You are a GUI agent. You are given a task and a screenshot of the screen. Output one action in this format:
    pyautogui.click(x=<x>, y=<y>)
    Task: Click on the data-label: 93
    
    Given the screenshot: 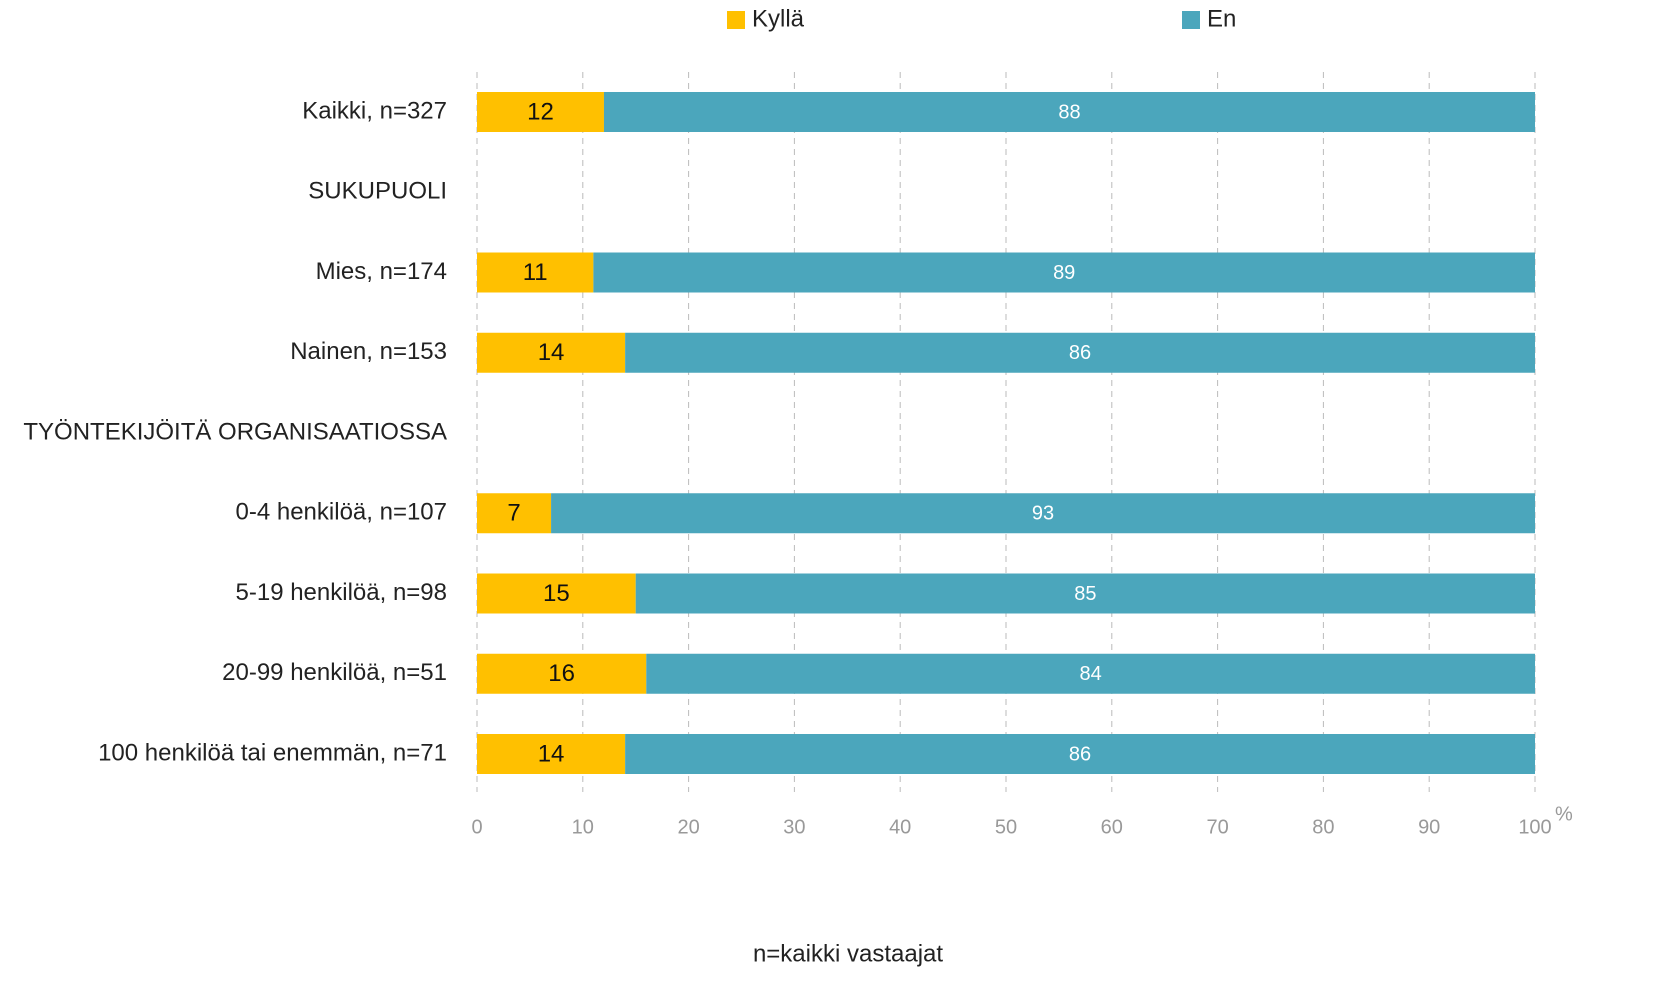 What is the action you would take?
    pyautogui.click(x=1043, y=514)
    